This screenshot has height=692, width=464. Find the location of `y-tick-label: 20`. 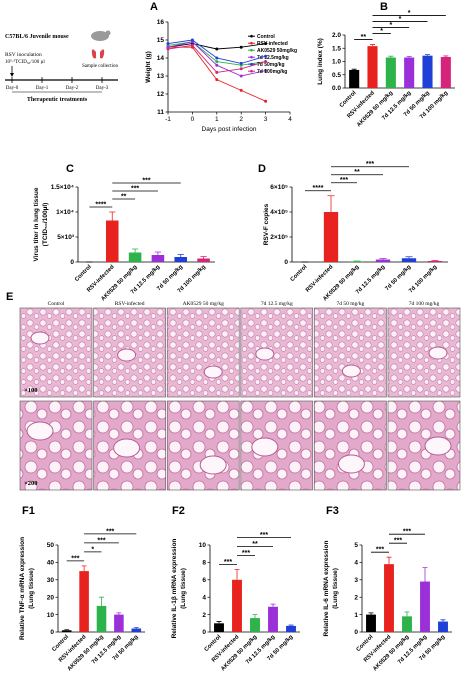

y-tick-label: 20 is located at coordinates (51, 597).